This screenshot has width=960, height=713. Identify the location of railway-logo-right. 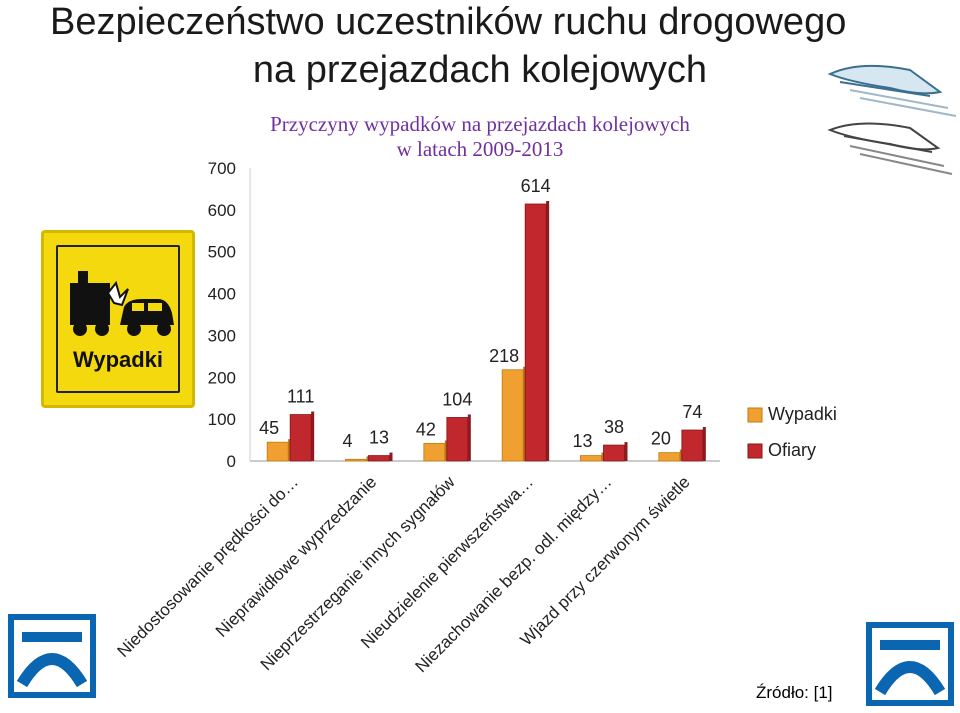
(910, 664).